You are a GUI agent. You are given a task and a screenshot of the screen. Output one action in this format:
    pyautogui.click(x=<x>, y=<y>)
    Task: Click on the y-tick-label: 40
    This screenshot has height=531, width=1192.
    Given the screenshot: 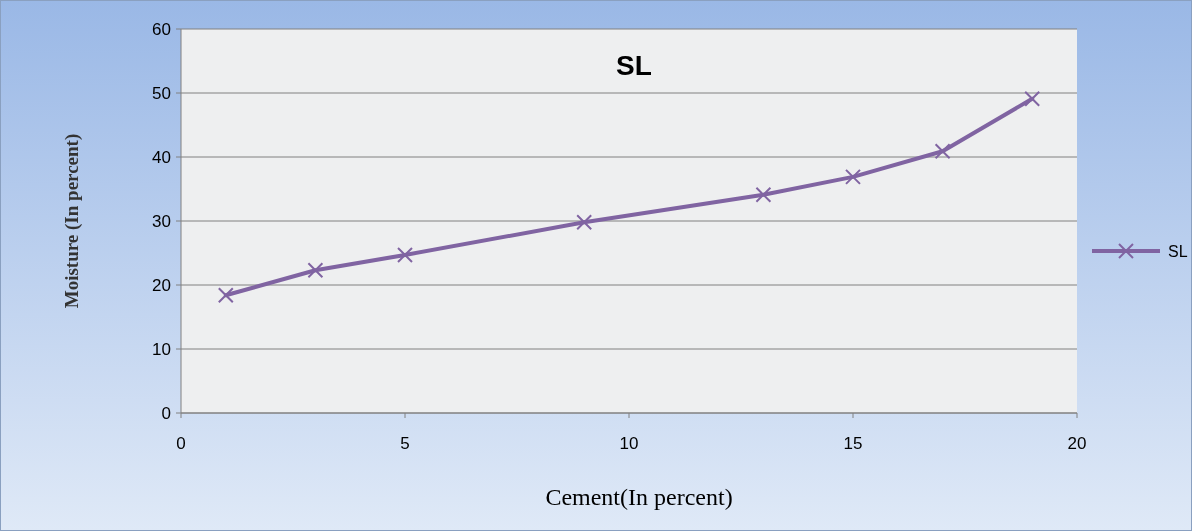 What is the action you would take?
    pyautogui.click(x=161, y=157)
    